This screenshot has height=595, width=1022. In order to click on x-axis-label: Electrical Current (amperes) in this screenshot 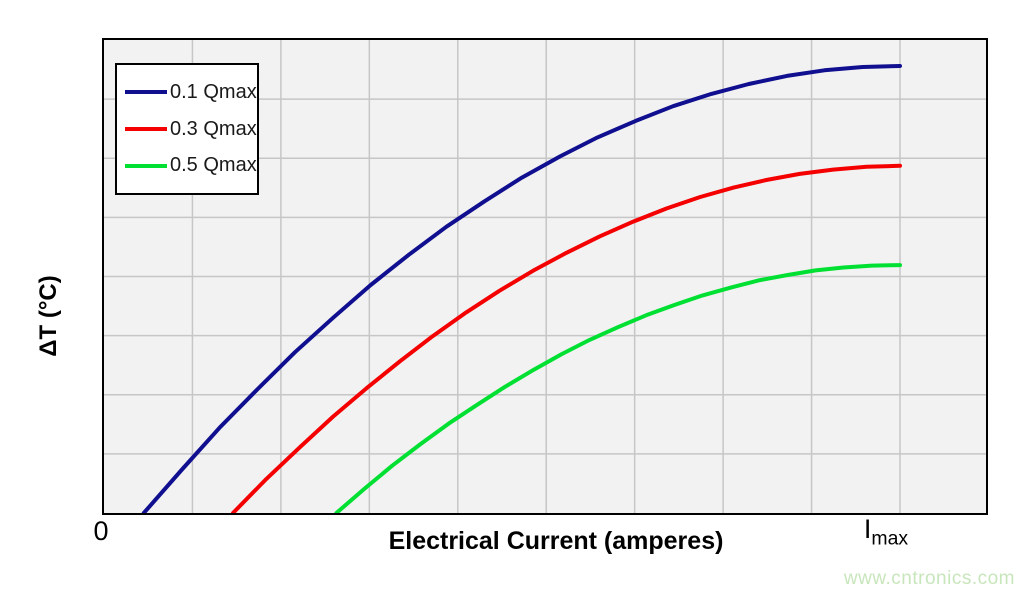, I will do `click(556, 541)`.